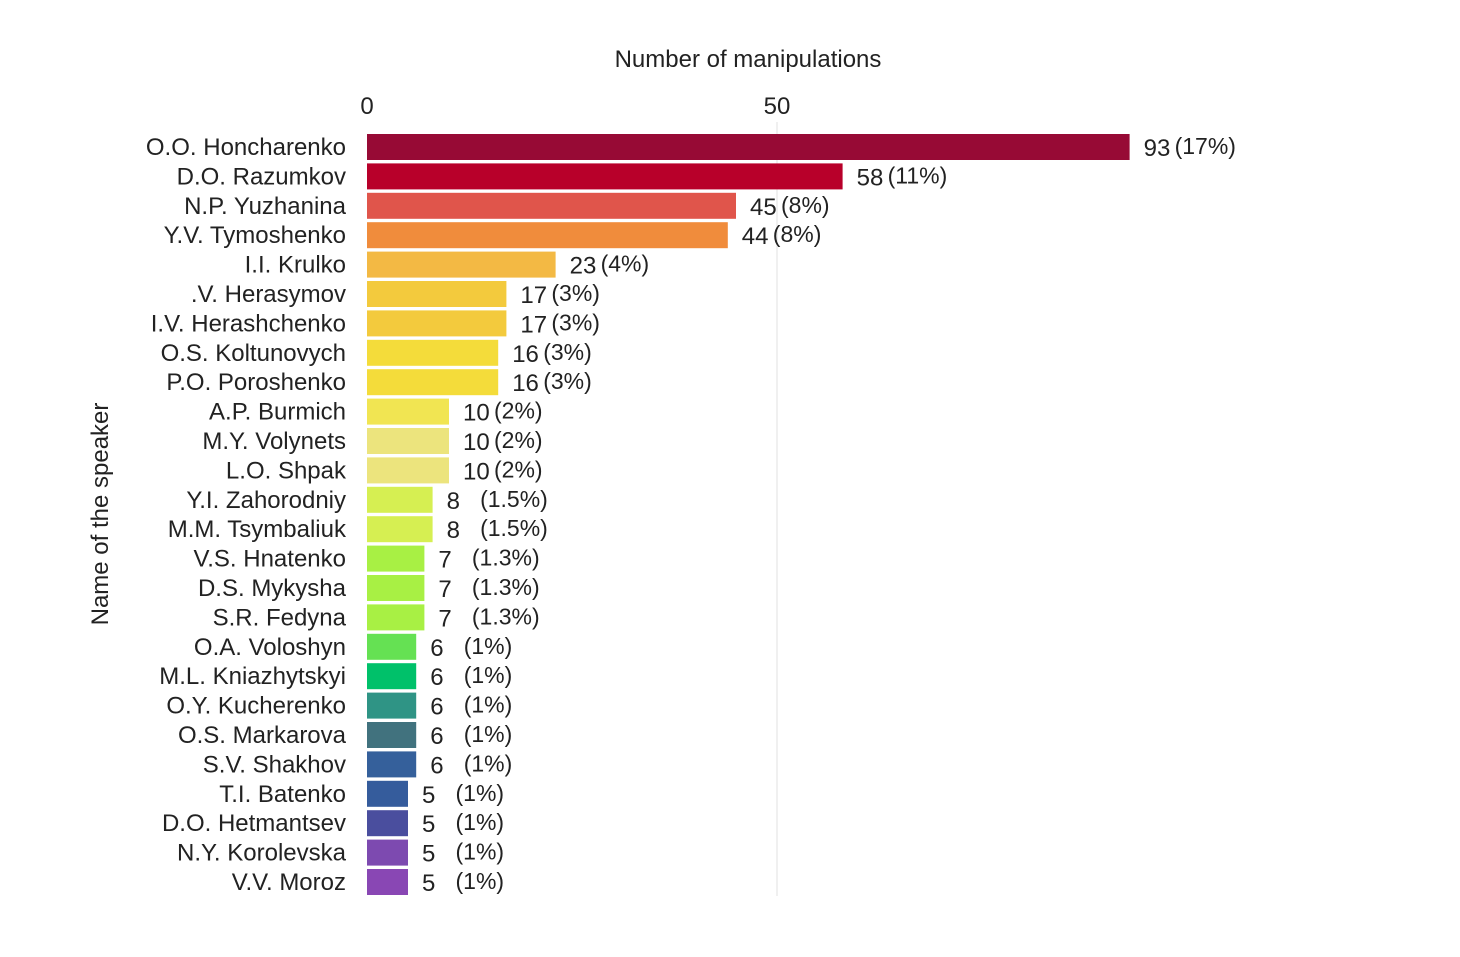 The width and height of the screenshot is (1460, 957). I want to click on percent-label: (4%), so click(625, 264).